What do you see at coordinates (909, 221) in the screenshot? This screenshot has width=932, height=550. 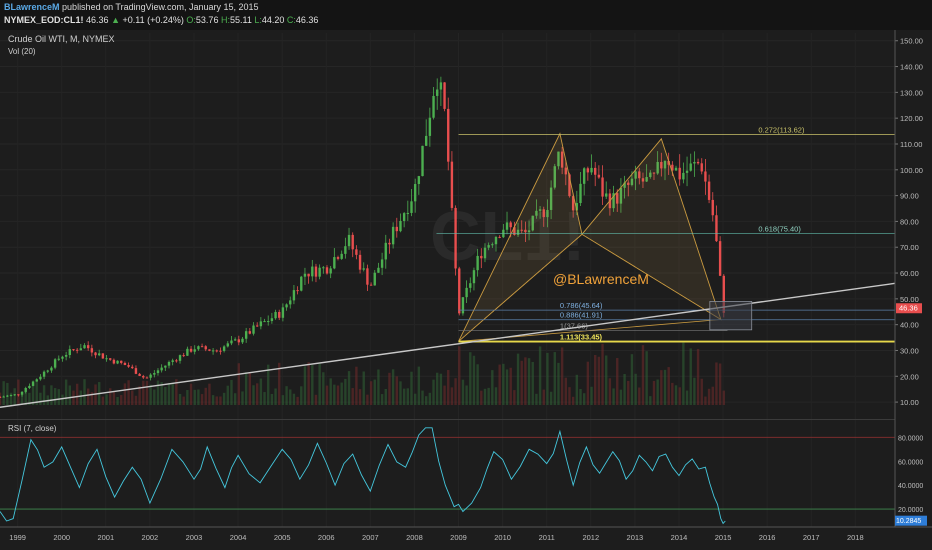 I see `price-tick-label: 80.00` at bounding box center [909, 221].